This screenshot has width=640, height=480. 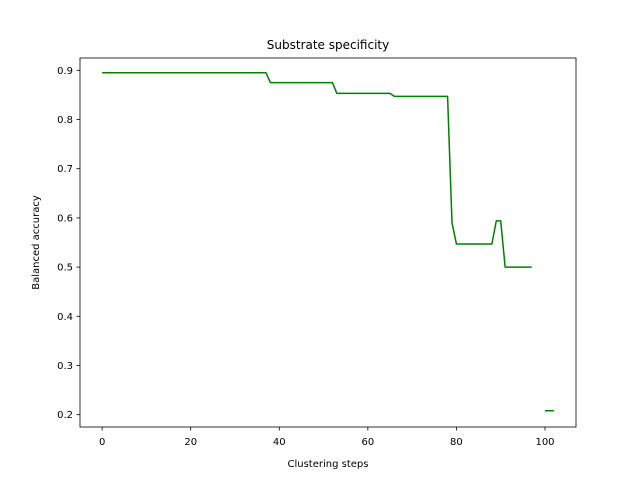 I want to click on y-axis-label: Balanced accuracy, so click(x=36, y=242).